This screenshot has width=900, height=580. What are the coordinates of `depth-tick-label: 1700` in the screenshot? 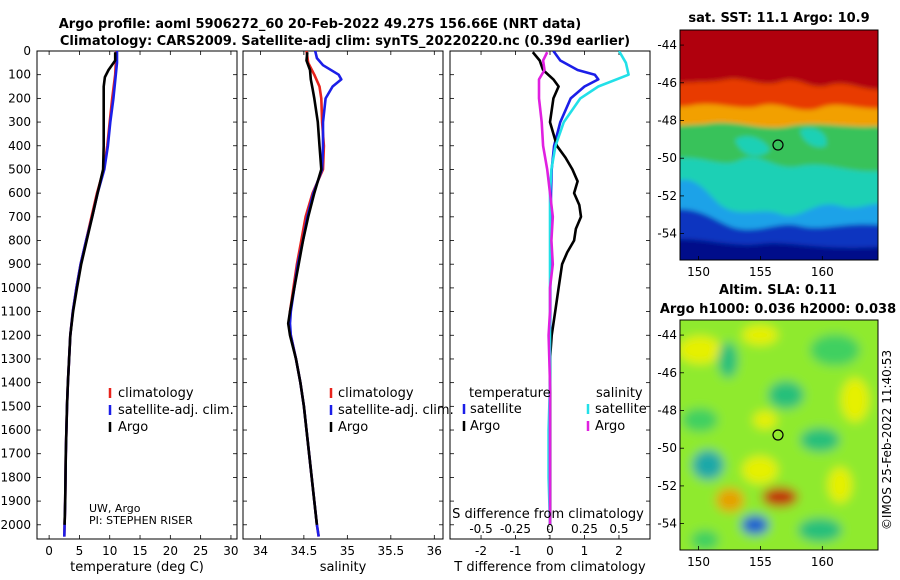 It's located at (15, 454).